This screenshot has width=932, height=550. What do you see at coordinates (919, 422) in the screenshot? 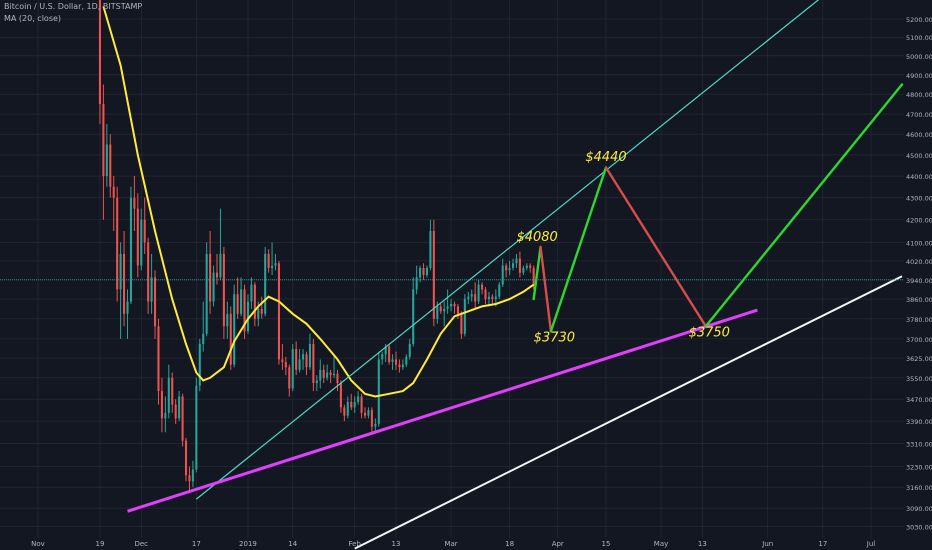
I see `price-tick-label: 3390.00` at bounding box center [919, 422].